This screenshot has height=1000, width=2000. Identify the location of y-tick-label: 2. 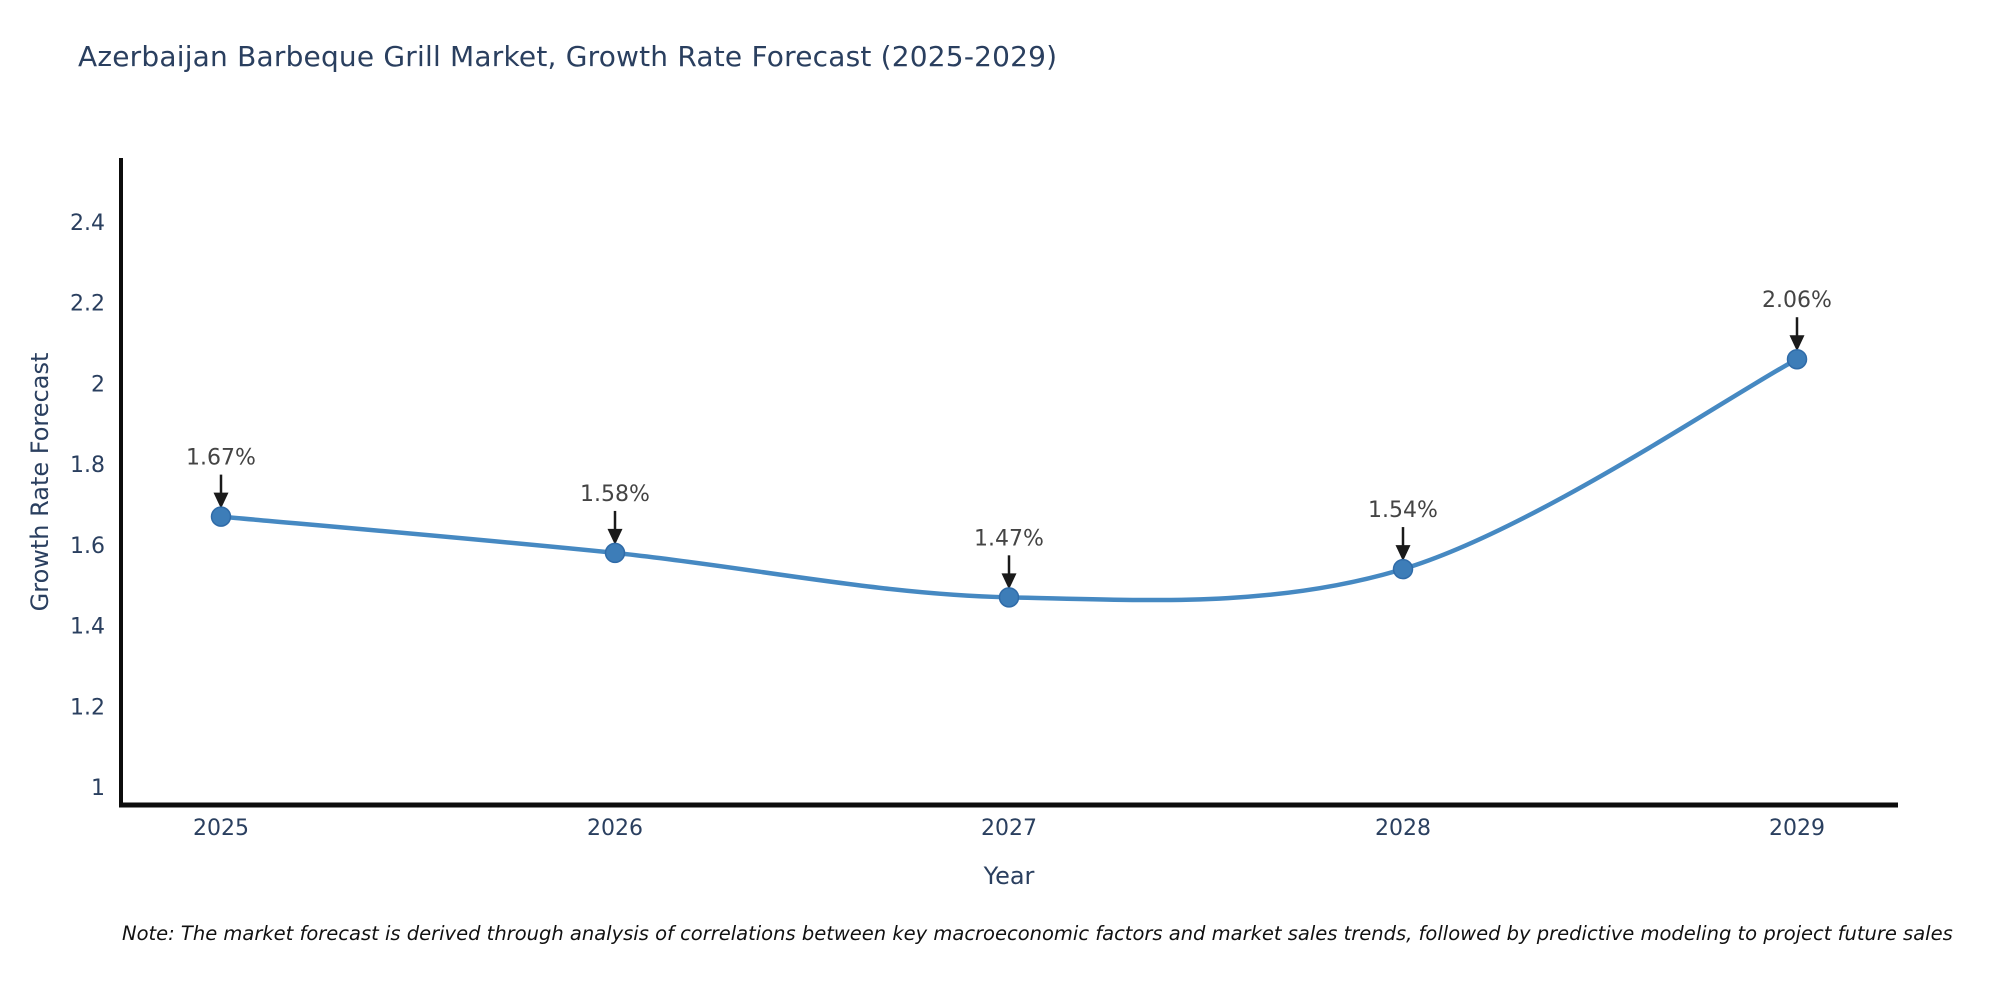
(98, 384).